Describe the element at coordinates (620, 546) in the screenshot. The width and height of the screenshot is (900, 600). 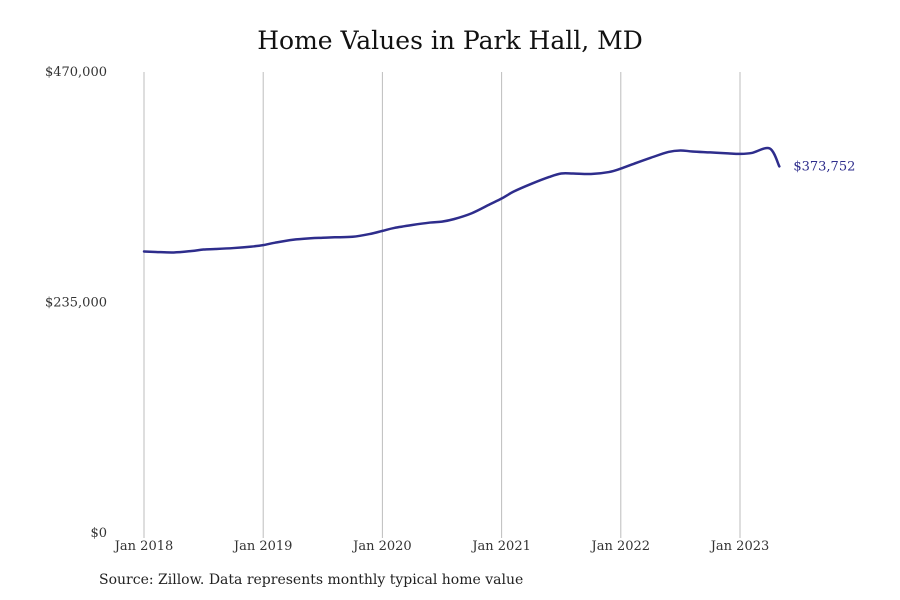
I see `x-tick-label-4: Jan 2022` at that location.